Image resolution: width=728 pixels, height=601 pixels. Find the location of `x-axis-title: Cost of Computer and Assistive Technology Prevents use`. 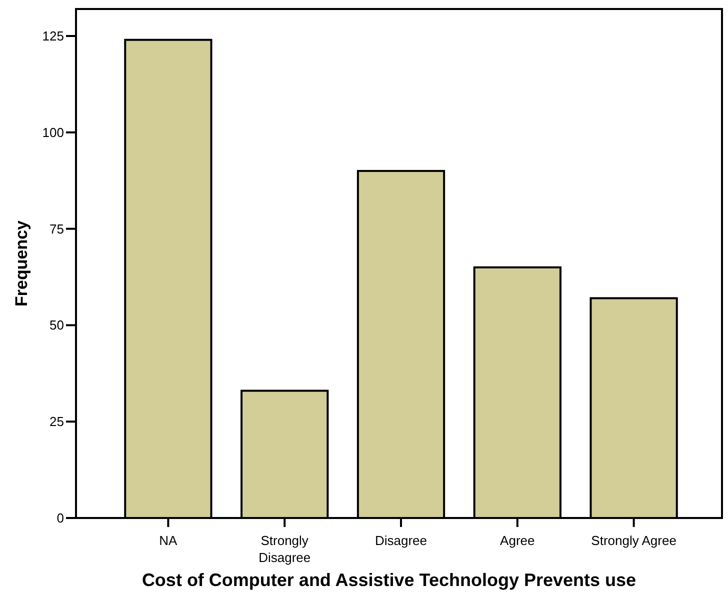

x-axis-title: Cost of Computer and Assistive Technology Prevents use is located at coordinates (389, 580).